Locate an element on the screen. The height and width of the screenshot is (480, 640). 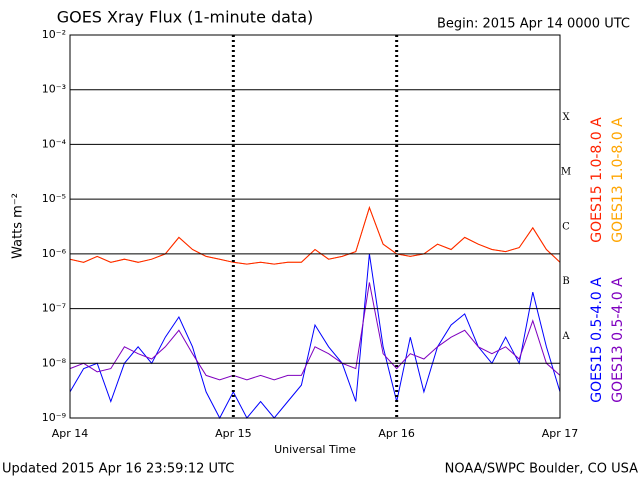
legend-entry: GOES15 0.5-4.0 A is located at coordinates (597, 340).